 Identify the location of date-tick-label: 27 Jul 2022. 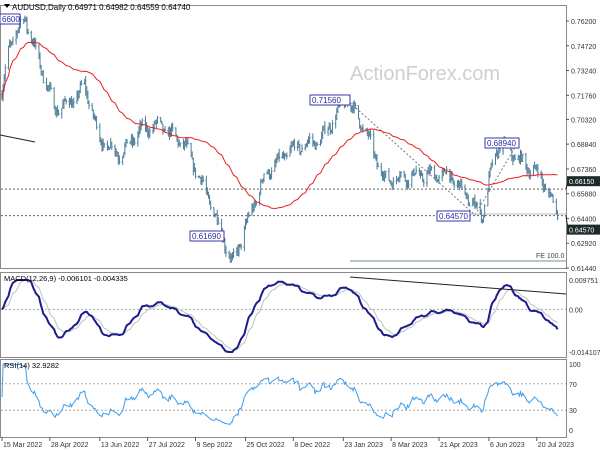
(167, 445).